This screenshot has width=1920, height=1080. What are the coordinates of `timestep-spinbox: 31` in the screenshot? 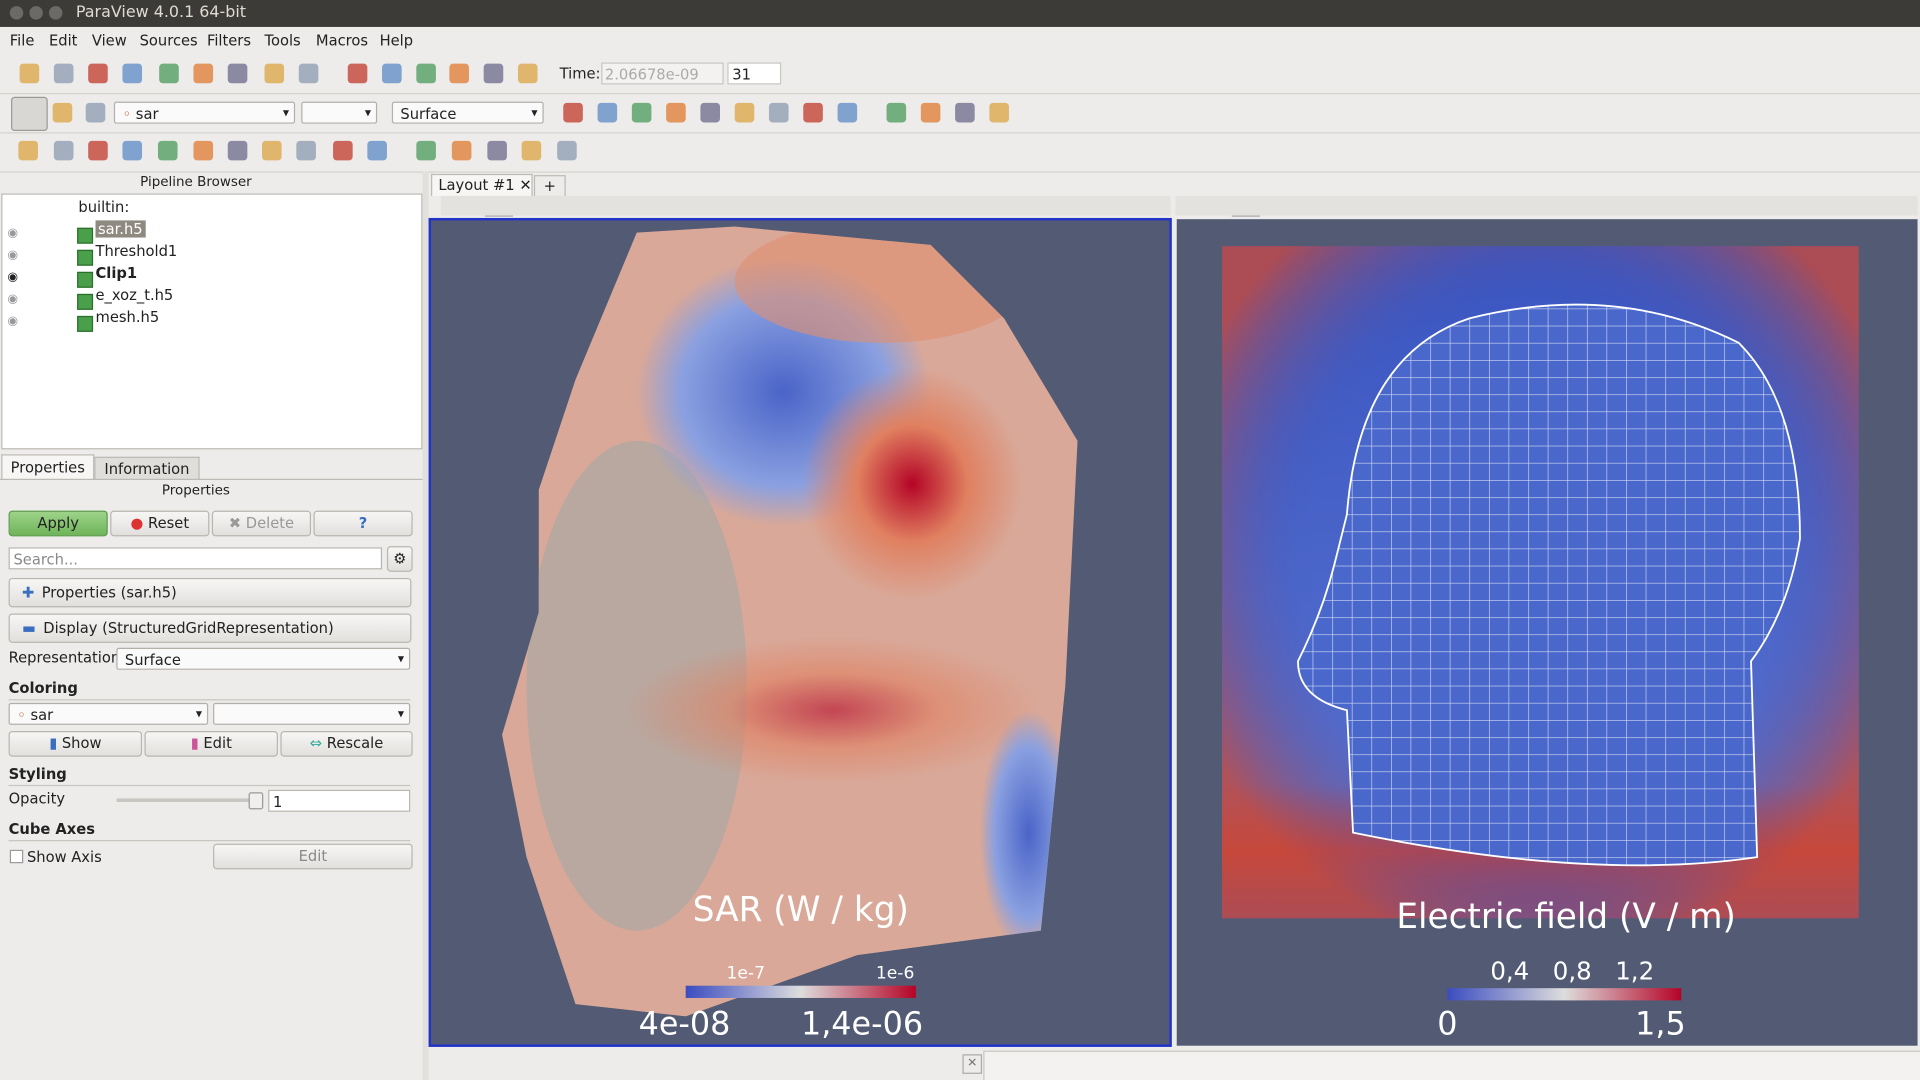 It's located at (754, 73).